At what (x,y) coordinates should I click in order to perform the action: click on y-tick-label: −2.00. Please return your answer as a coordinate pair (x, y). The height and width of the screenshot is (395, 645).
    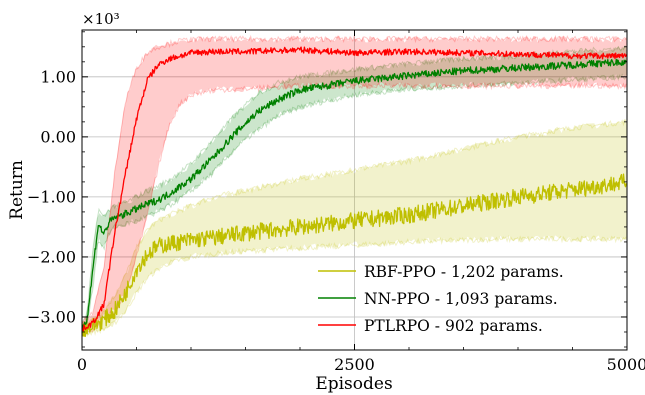
    Looking at the image, I should click on (51, 256).